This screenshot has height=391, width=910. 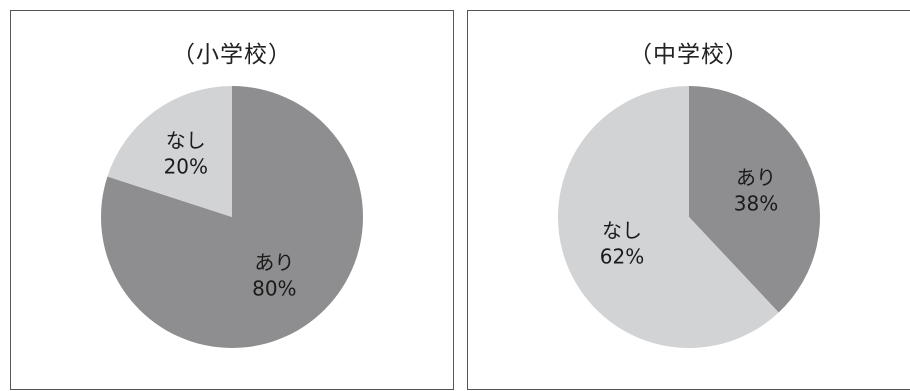 I want to click on slice-value-label: 62%, so click(x=622, y=257).